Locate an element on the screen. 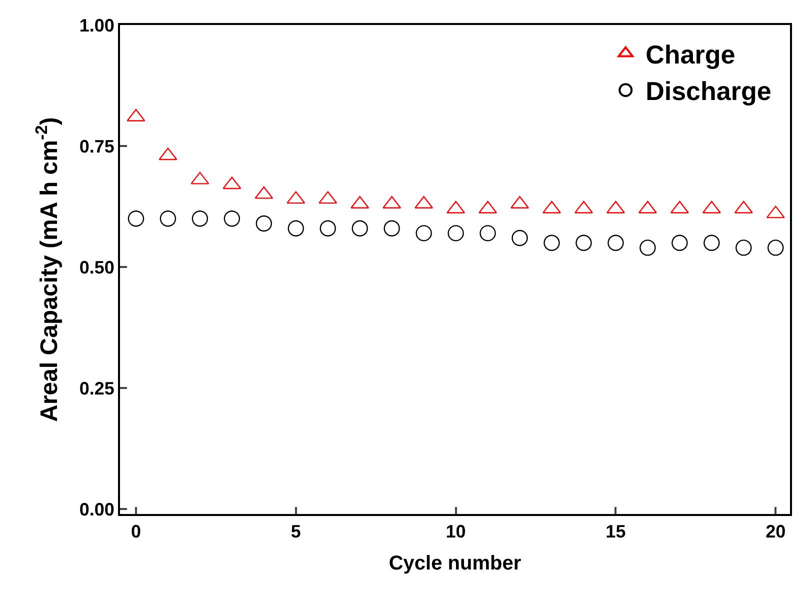  x-axis-title: Cycle number is located at coordinates (455, 563).